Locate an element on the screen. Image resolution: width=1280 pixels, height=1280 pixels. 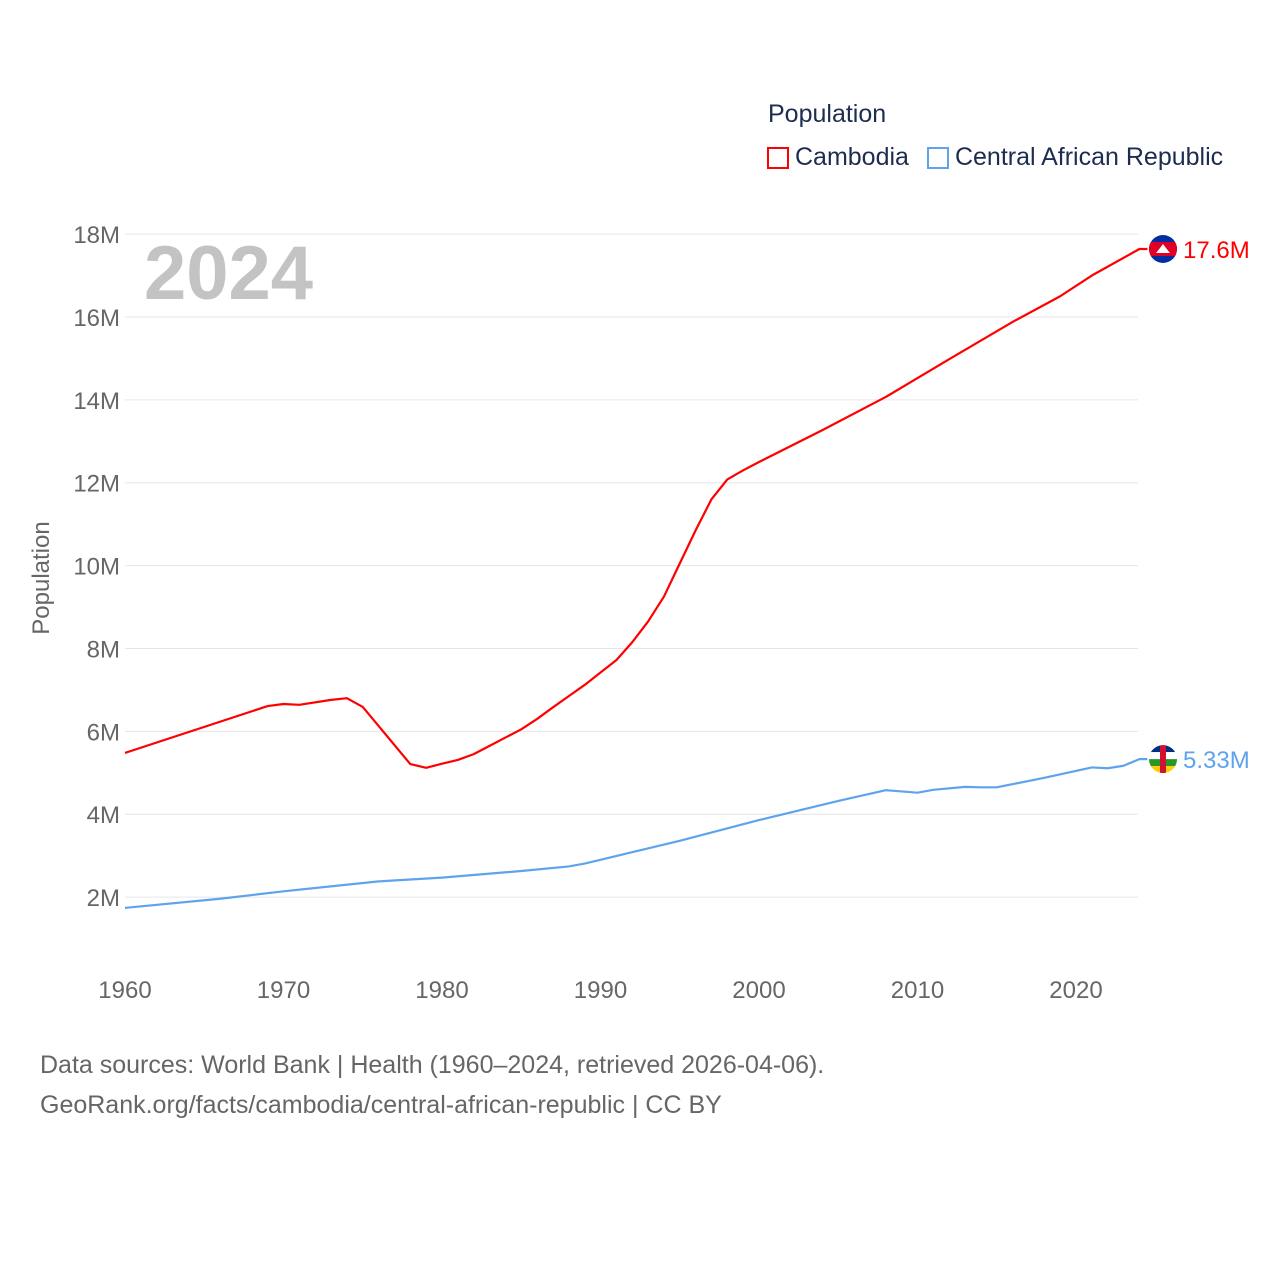
y-tick-label: 16M is located at coordinates (96, 318).